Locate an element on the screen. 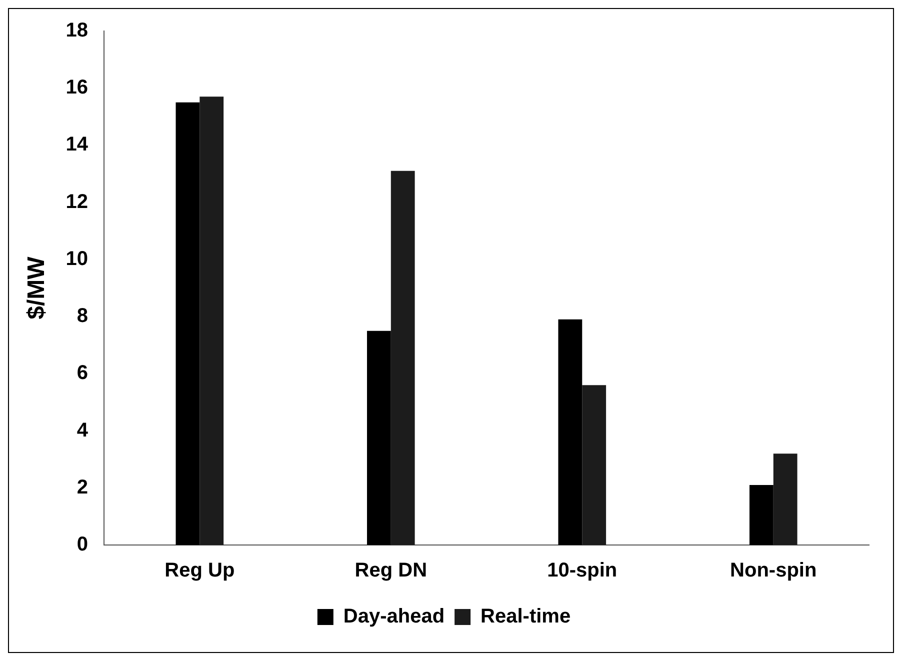 The height and width of the screenshot is (665, 904). x-tick-label: Non-spin is located at coordinates (773, 571).